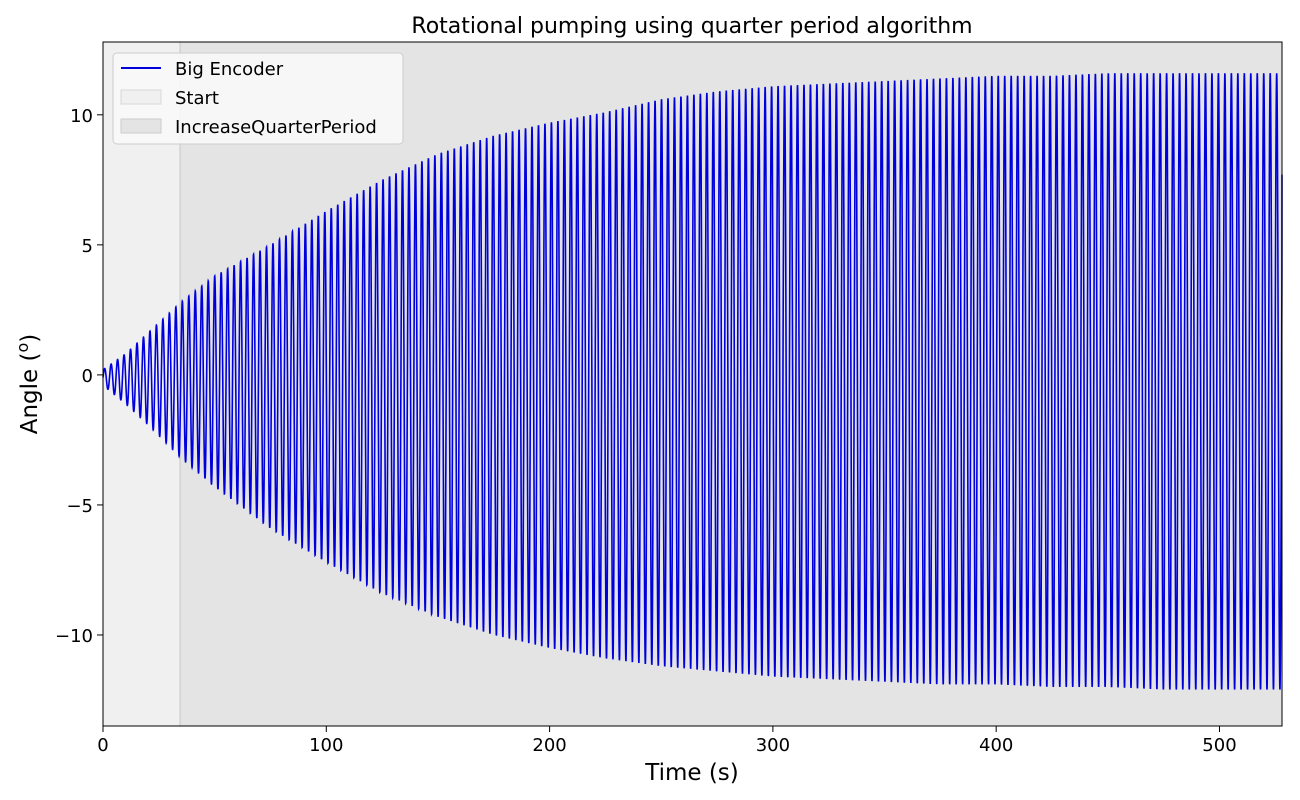 The width and height of the screenshot is (1300, 800). What do you see at coordinates (141, 97) in the screenshot?
I see `legend-swatch-start` at bounding box center [141, 97].